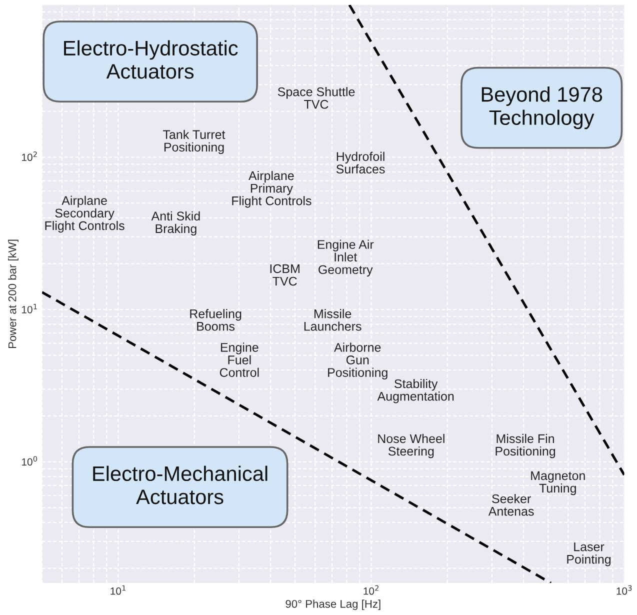  Describe the element at coordinates (151, 59) in the screenshot. I see `annotation: Electro-Hydrostatic Actuators` at that location.